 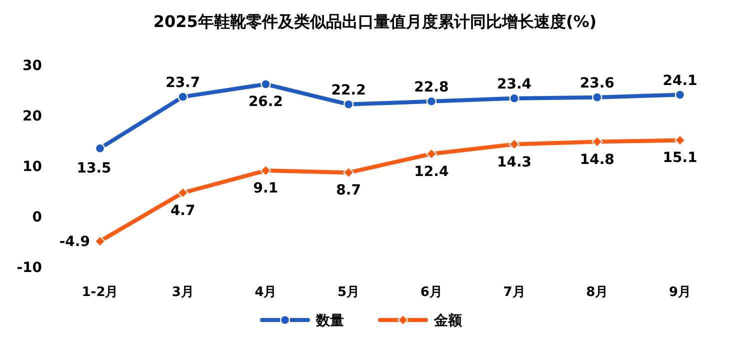 What do you see at coordinates (29, 268) in the screenshot?
I see `y-tick-label: -10` at bounding box center [29, 268].